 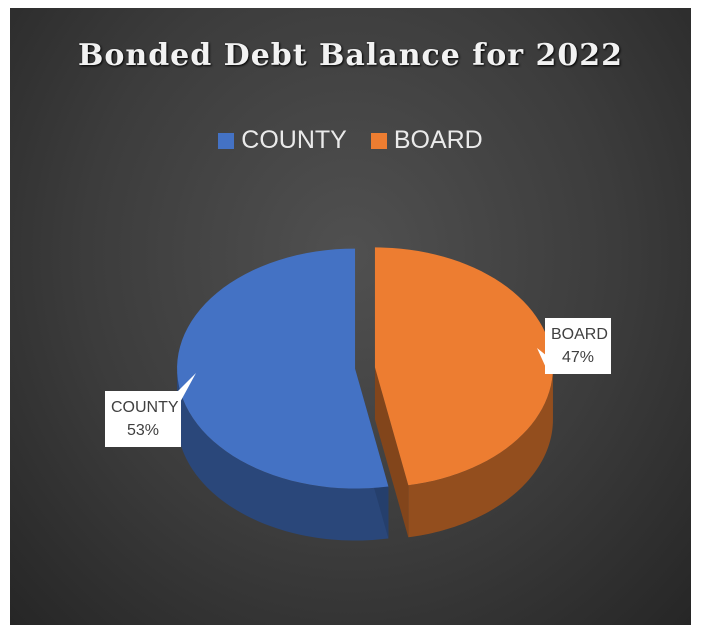 I want to click on pie-side-county, so click(x=283, y=454).